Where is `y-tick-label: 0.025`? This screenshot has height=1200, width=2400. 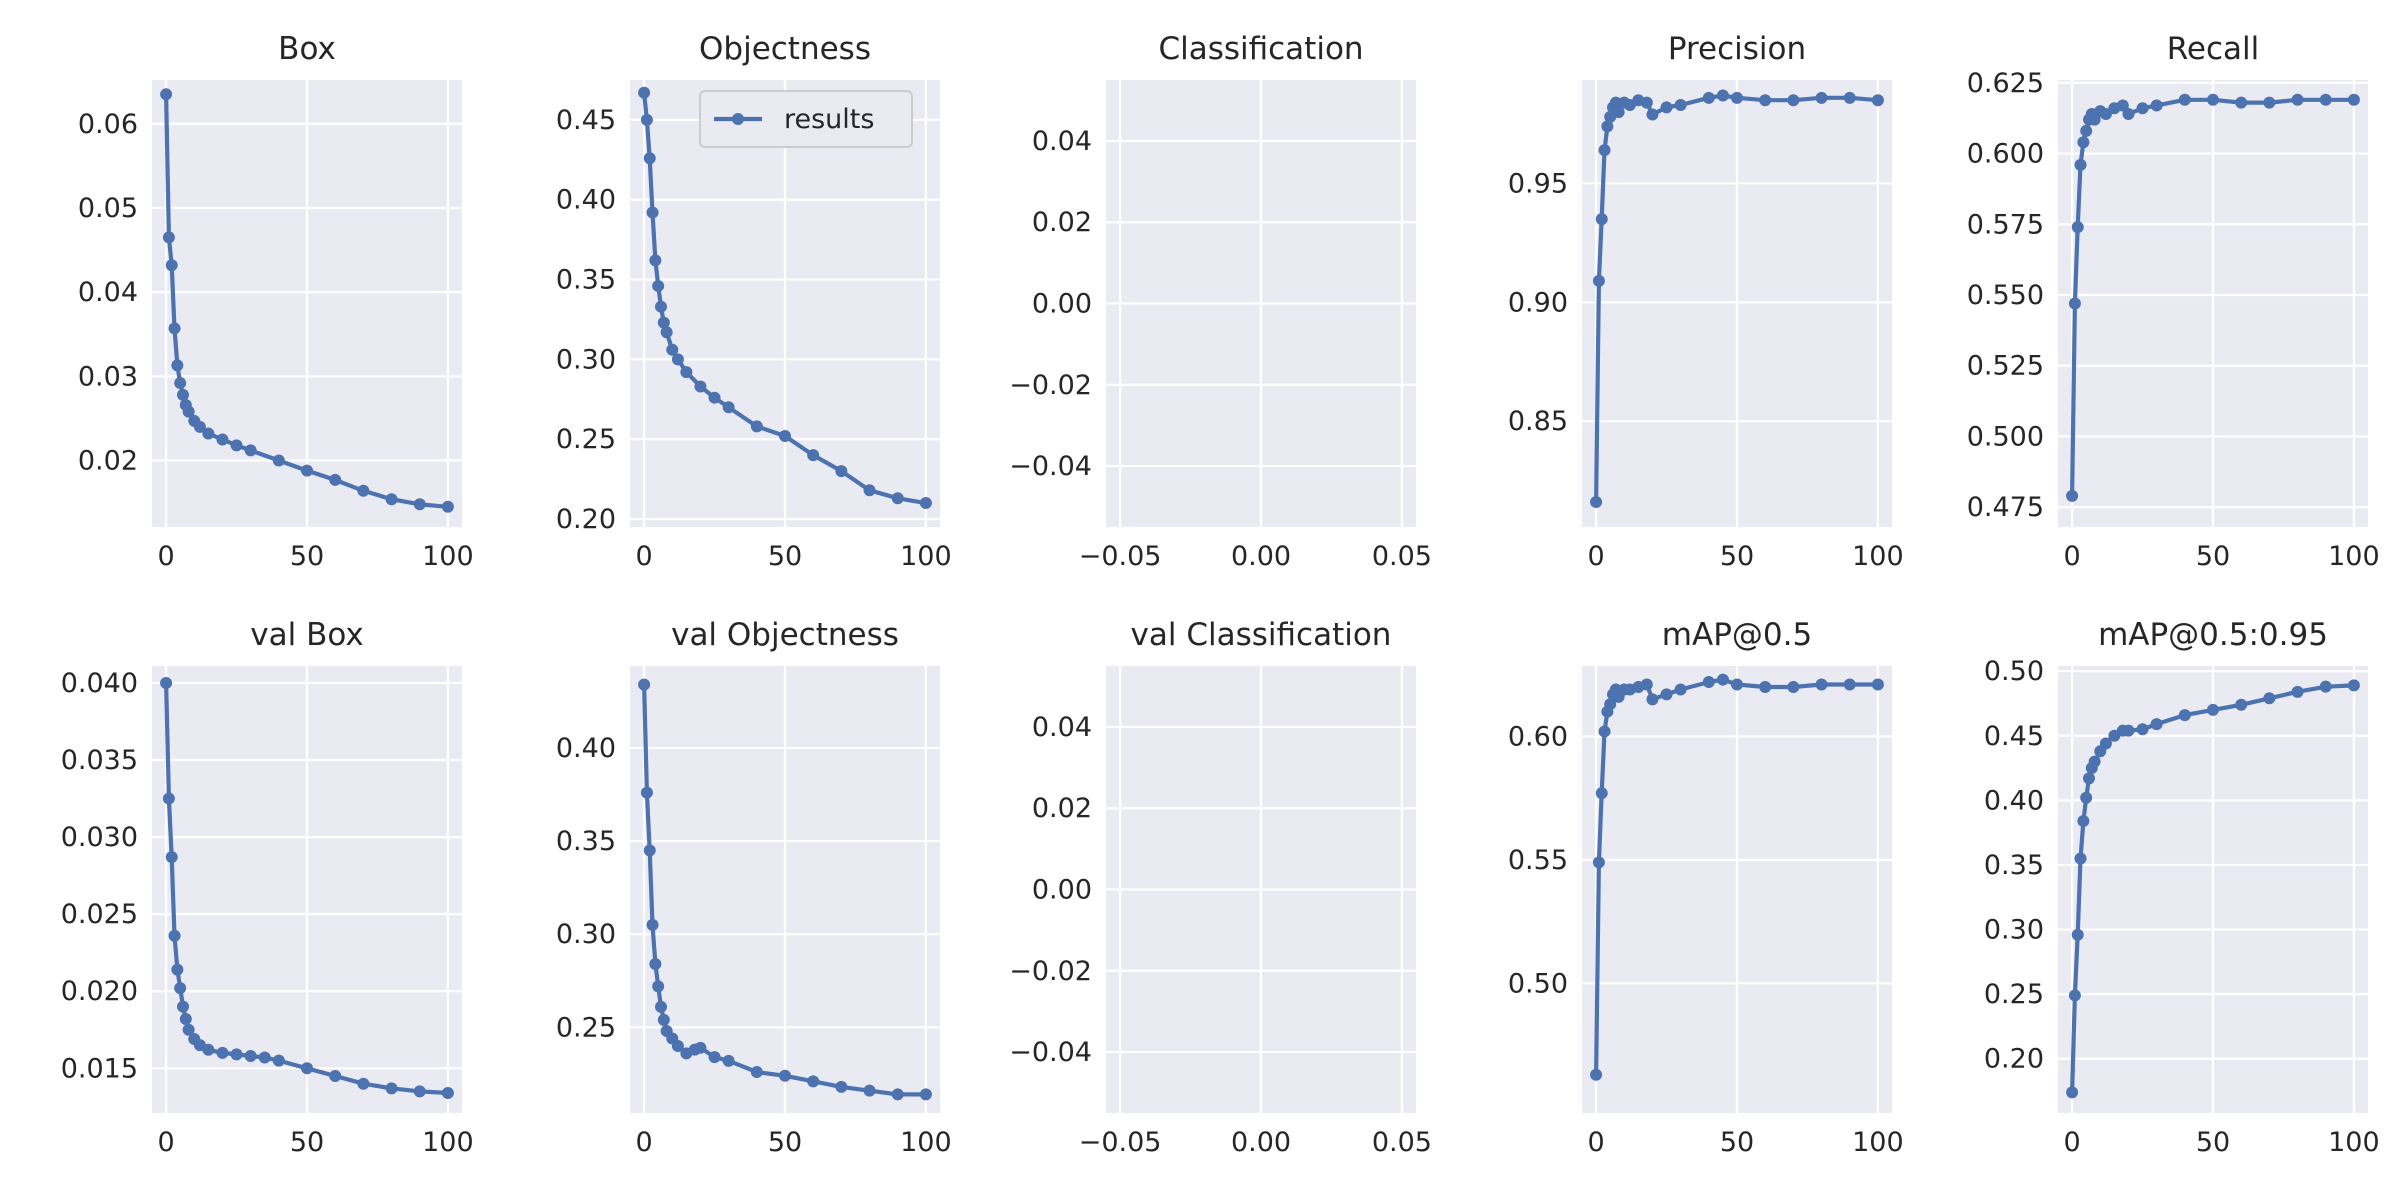
y-tick-label: 0.025 is located at coordinates (99, 914).